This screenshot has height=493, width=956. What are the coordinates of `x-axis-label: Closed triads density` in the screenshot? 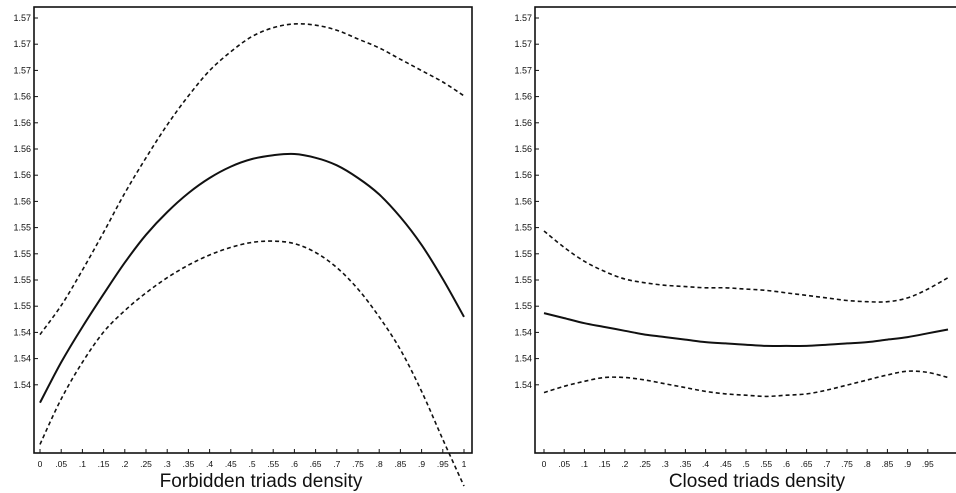 It's located at (757, 481).